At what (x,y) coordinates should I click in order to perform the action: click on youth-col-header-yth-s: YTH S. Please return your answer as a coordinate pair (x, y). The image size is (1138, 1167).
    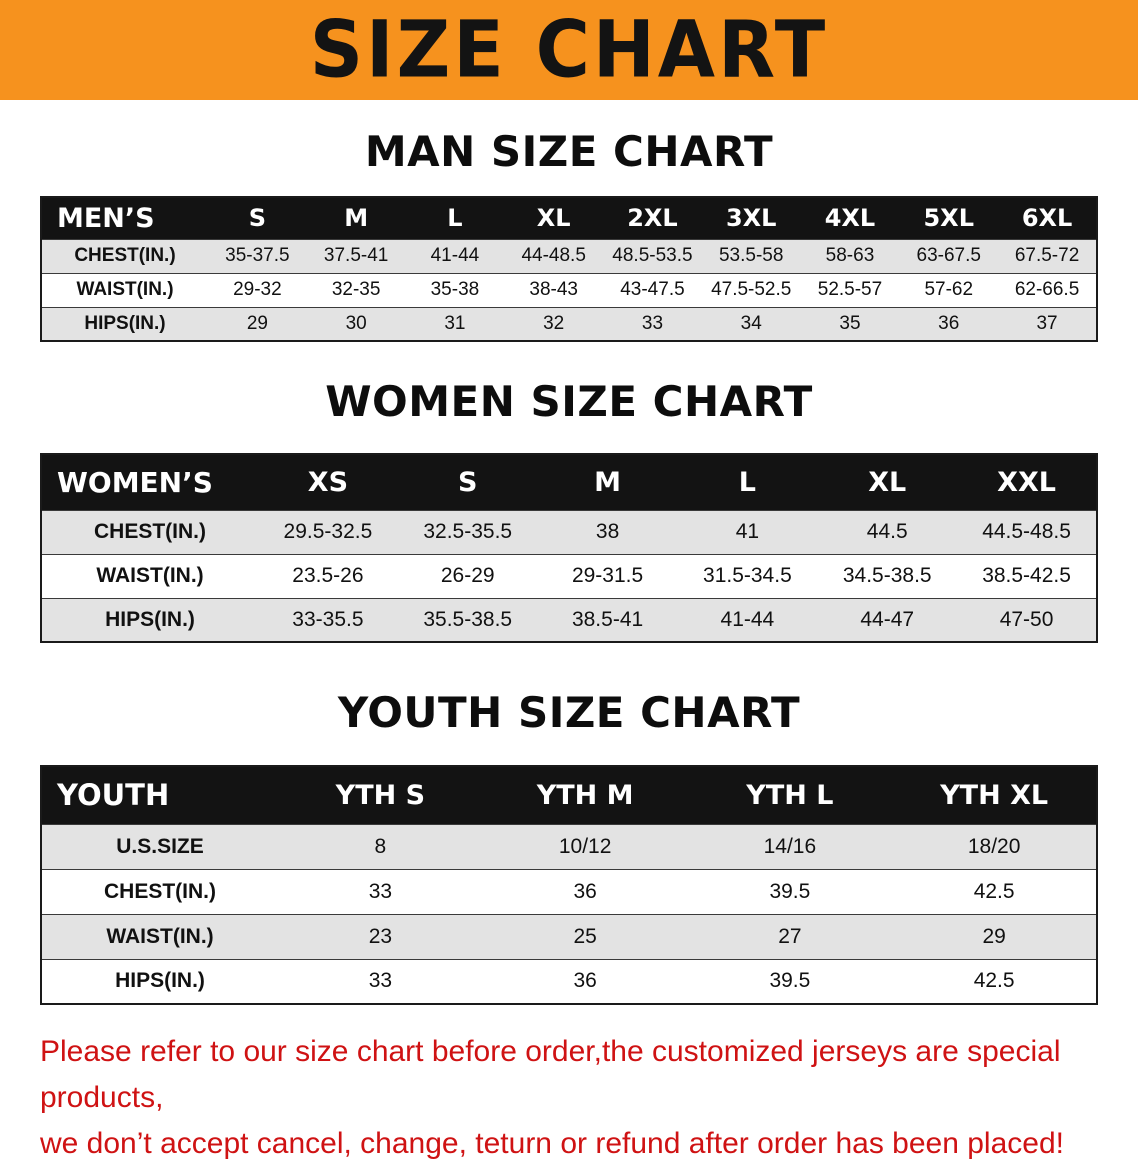
    Looking at the image, I should click on (380, 795).